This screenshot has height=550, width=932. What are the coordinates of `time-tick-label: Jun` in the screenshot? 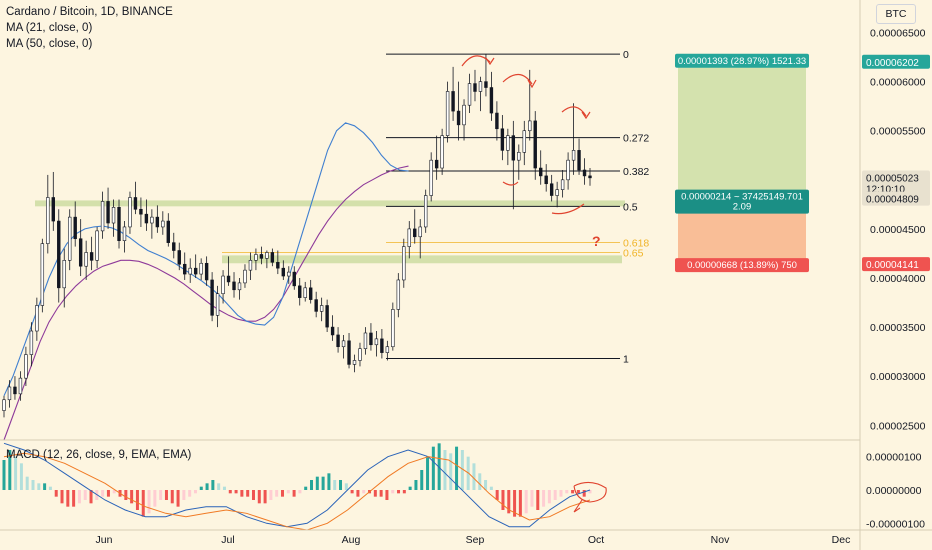 It's located at (104, 540).